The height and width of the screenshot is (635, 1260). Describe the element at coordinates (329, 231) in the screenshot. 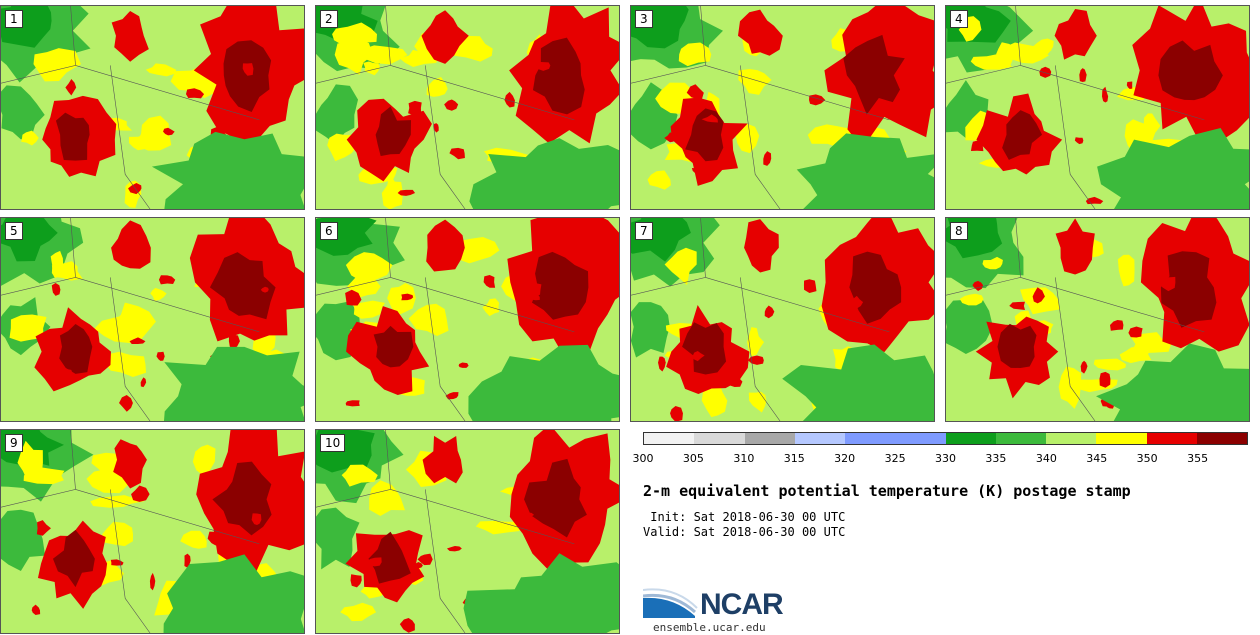

I see `member-label: 6` at that location.